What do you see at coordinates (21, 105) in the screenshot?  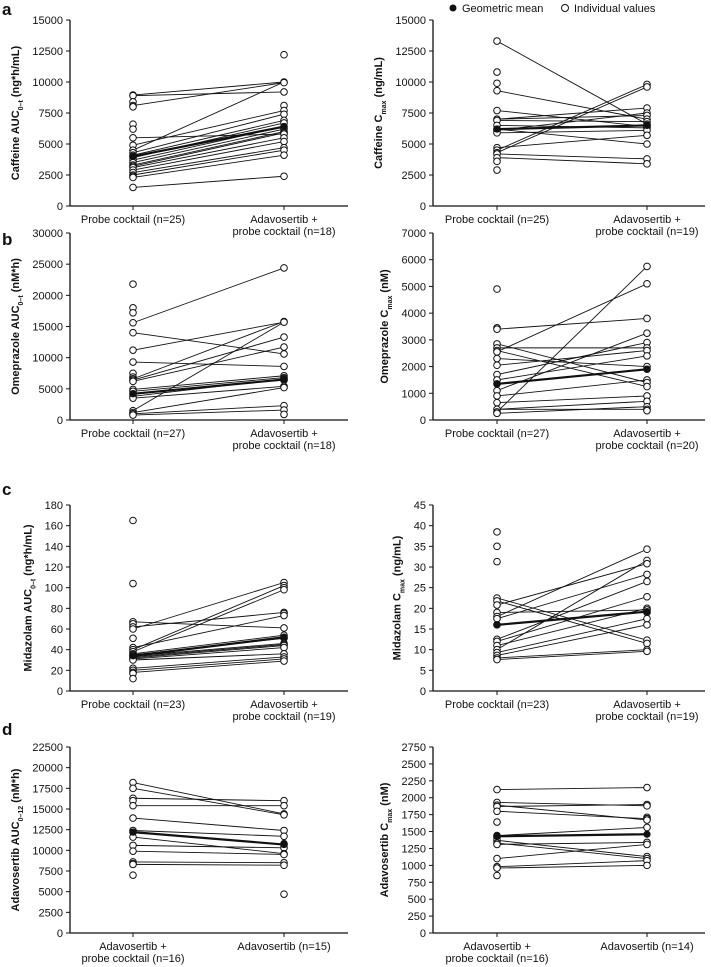 I see `y-label-subscript: 0–t` at bounding box center [21, 105].